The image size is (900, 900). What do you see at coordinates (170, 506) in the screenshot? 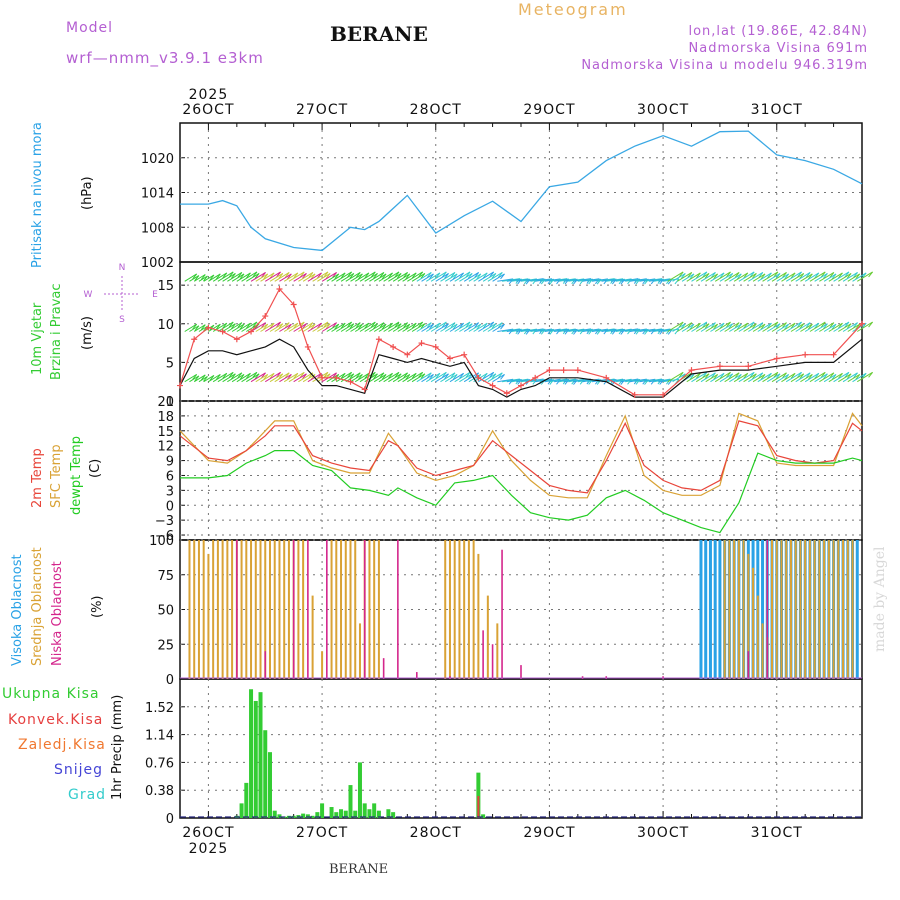
I see `y-tick-label: 0` at bounding box center [170, 506].